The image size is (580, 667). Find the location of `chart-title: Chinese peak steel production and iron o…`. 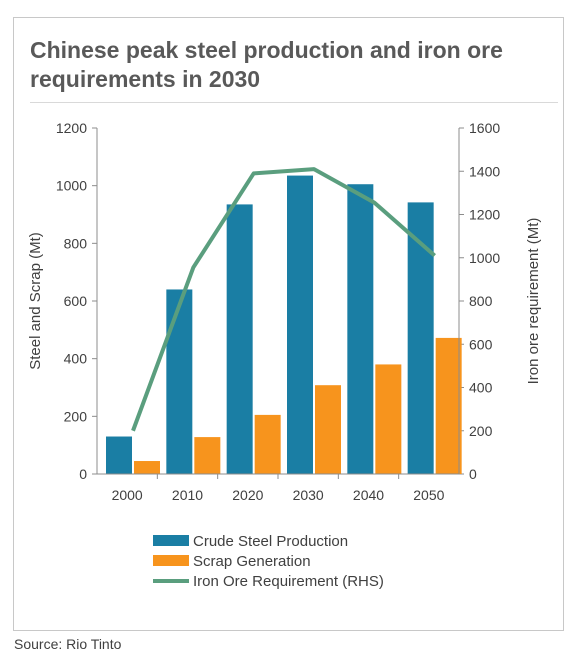

chart-title: Chinese peak steel production and iron o… is located at coordinates (266, 64).